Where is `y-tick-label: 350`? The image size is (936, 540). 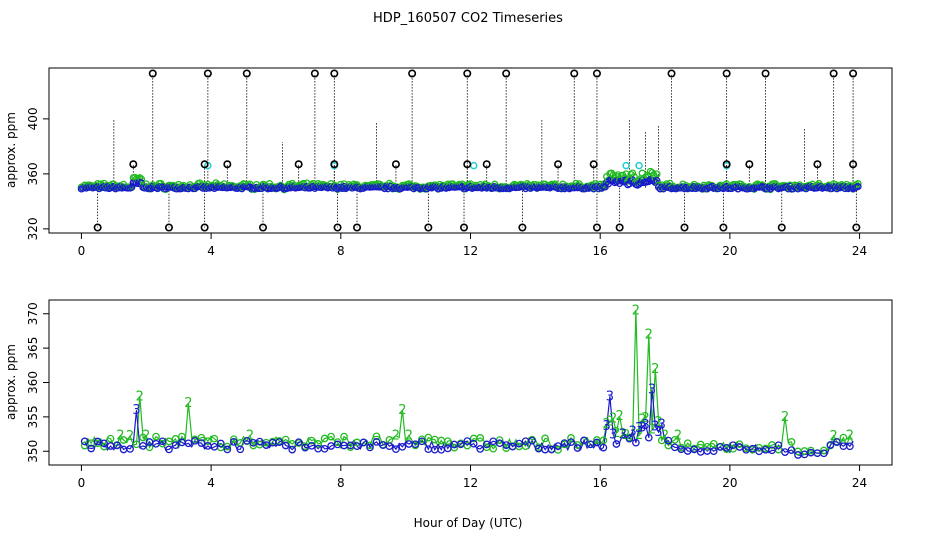 y-tick-label: 350 is located at coordinates (33, 451).